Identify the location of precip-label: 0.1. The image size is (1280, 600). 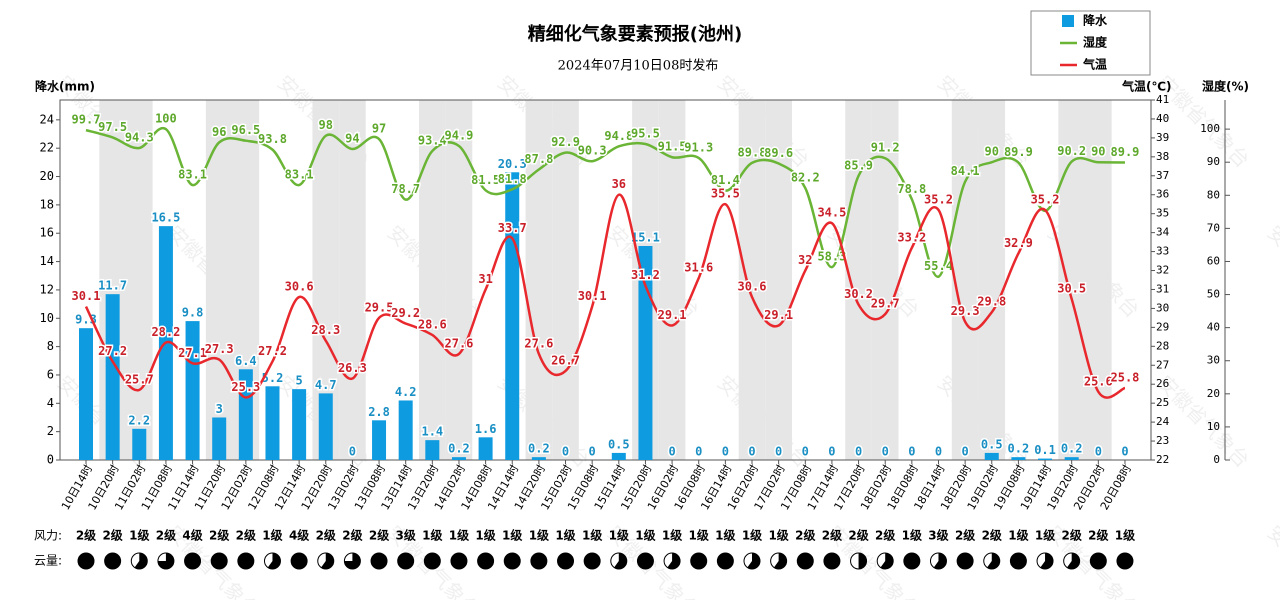
(1045, 450).